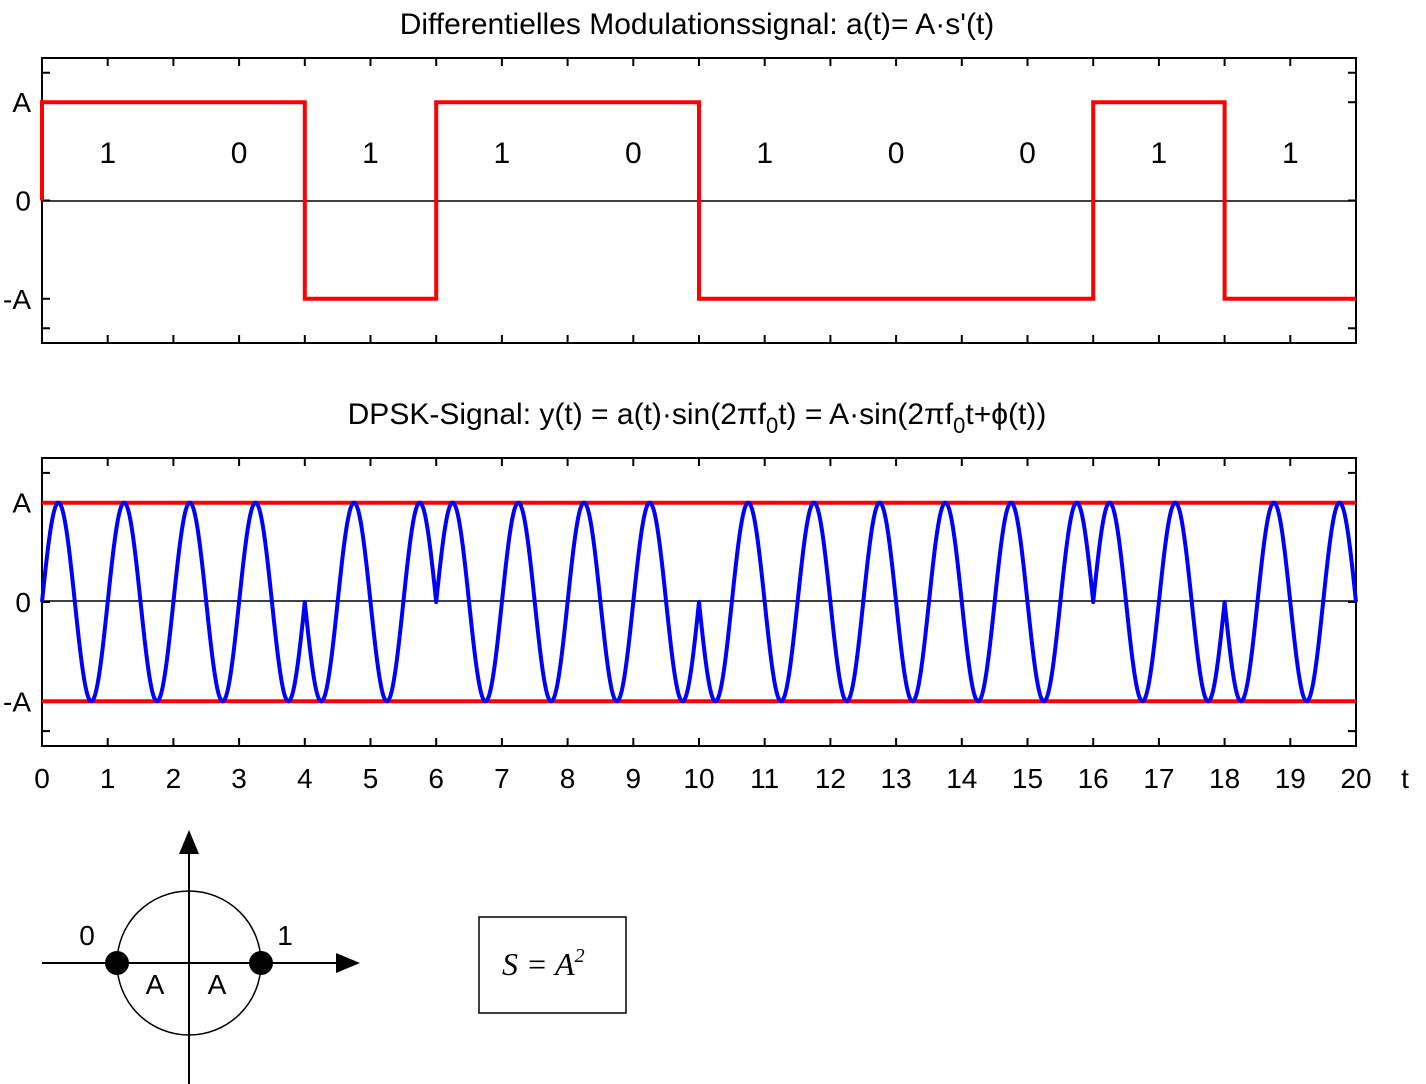  What do you see at coordinates (557, 414) in the screenshot?
I see `chart-title-text: DPSK-Signal: y(t) = a(t)·sin(2πf` at bounding box center [557, 414].